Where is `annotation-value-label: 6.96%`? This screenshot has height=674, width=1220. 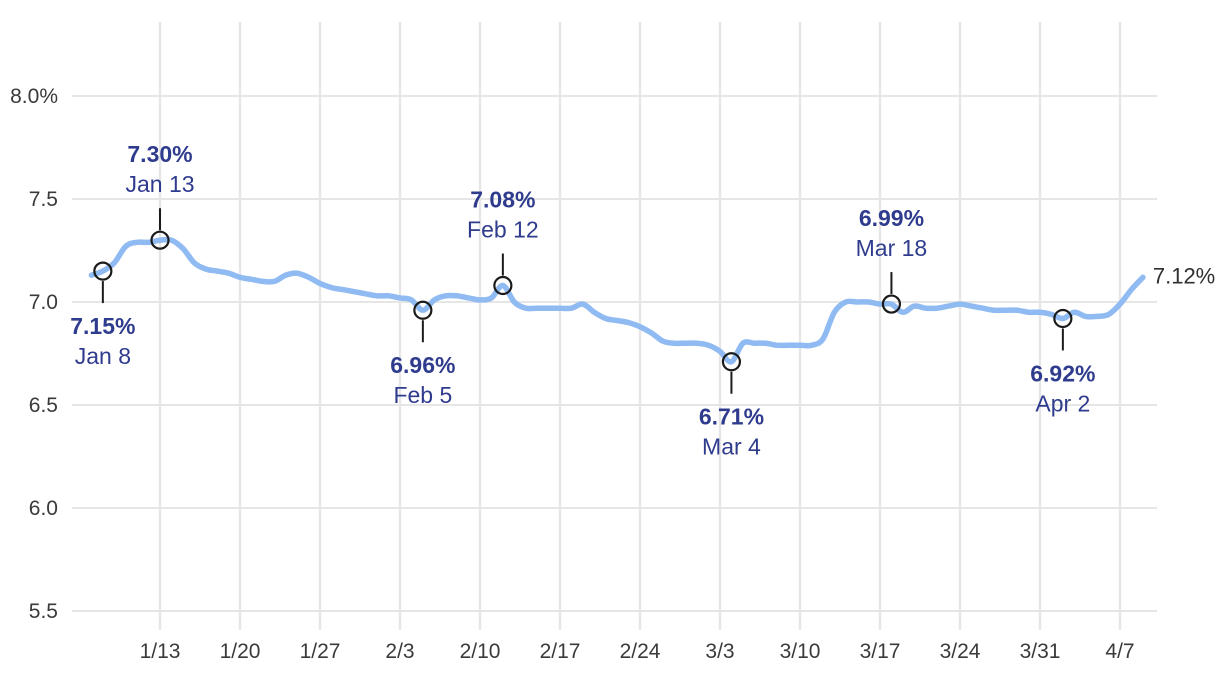 annotation-value-label: 6.96% is located at coordinates (422, 365).